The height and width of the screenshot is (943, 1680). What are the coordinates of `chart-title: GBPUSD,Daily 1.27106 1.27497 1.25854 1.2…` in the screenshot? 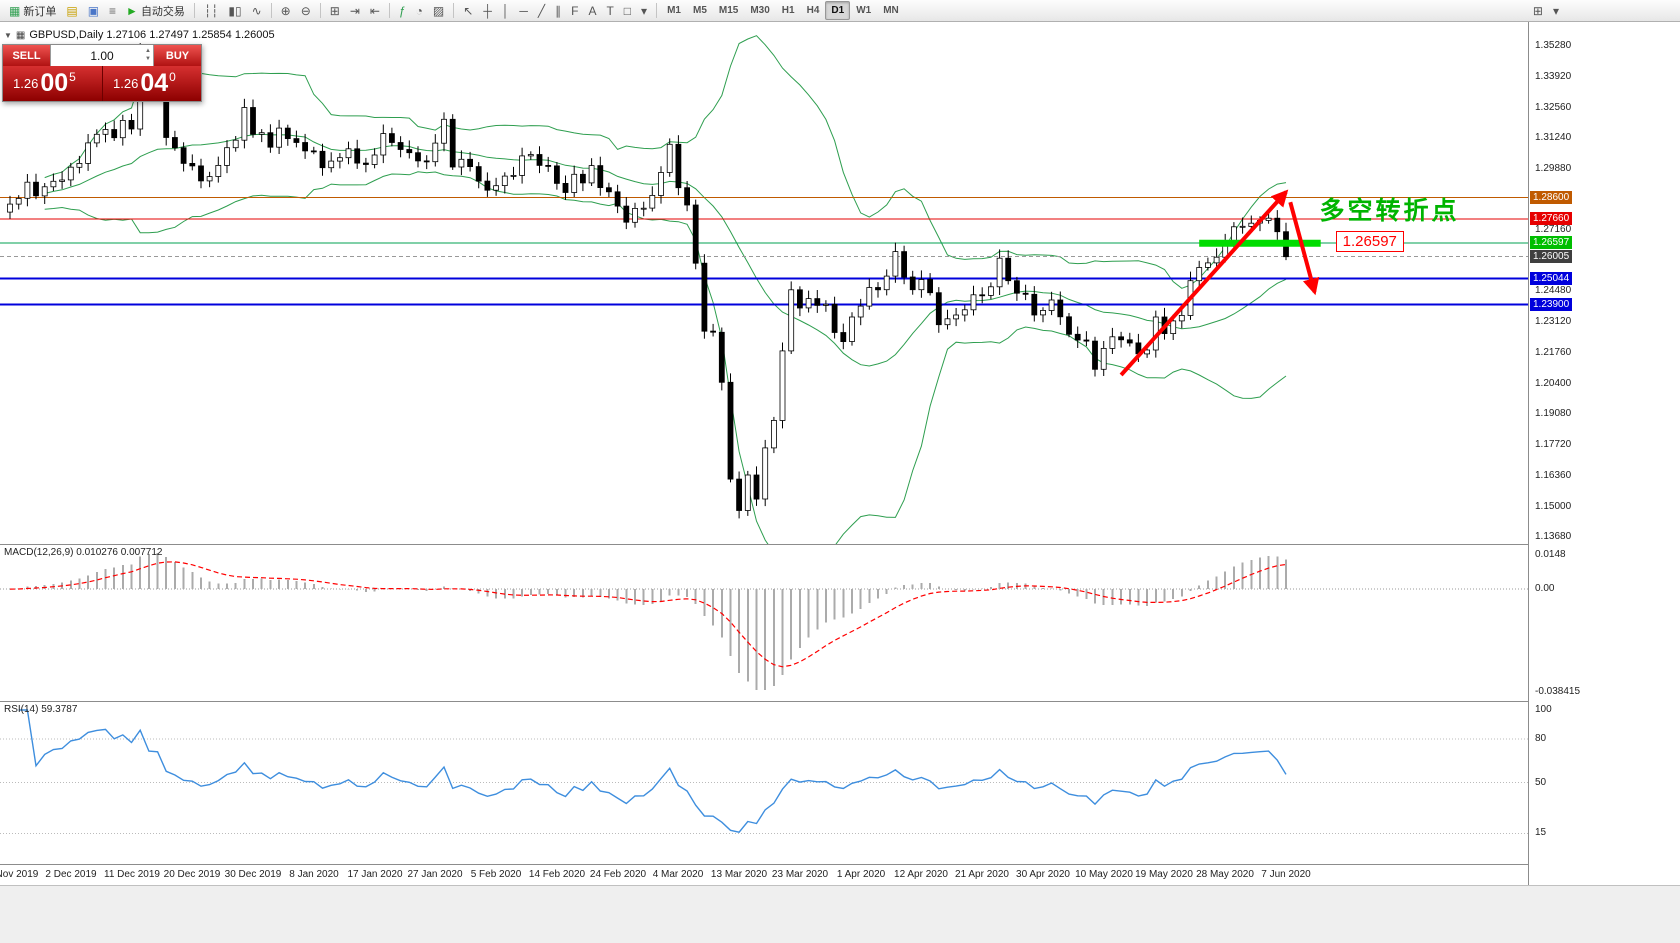 It's located at (152, 35).